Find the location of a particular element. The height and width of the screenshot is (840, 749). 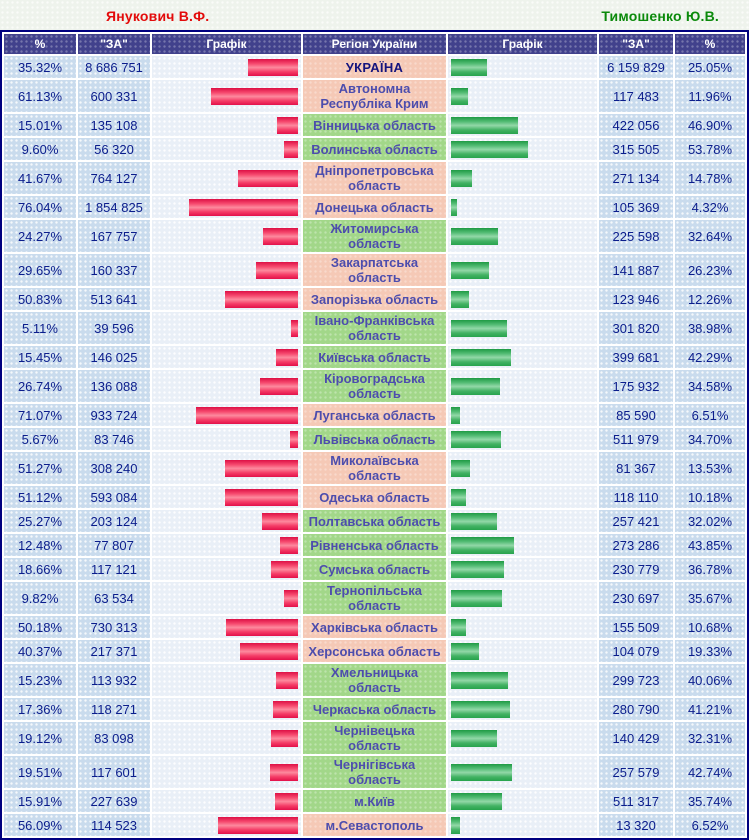

region-name: Тернопільська область is located at coordinates (374, 598).